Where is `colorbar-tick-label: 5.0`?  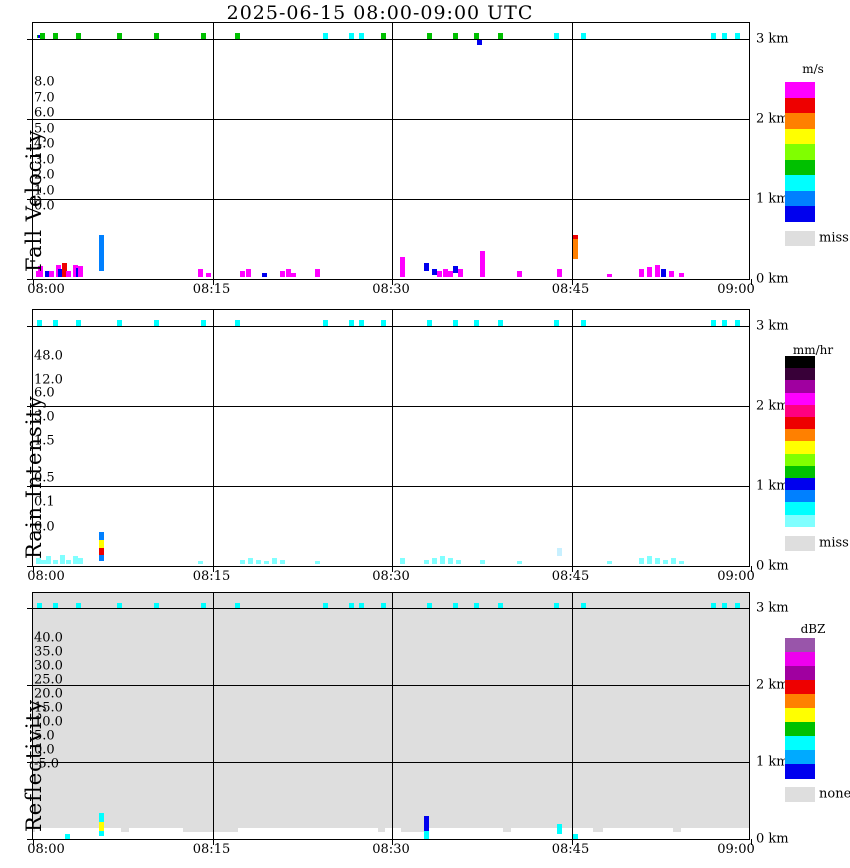 colorbar-tick-label: 5.0 is located at coordinates (44, 128).